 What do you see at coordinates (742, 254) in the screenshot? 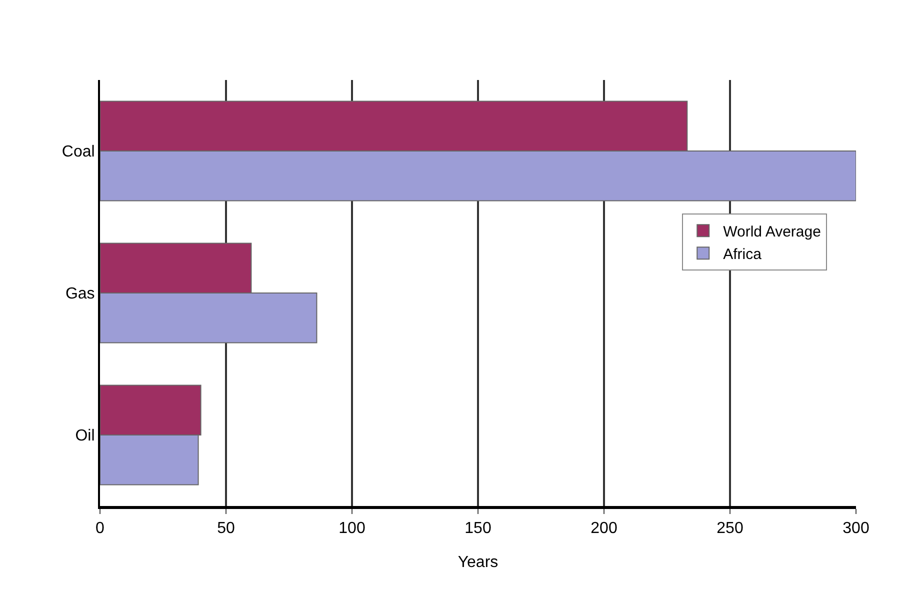
I see `legend-label: Africa` at bounding box center [742, 254].